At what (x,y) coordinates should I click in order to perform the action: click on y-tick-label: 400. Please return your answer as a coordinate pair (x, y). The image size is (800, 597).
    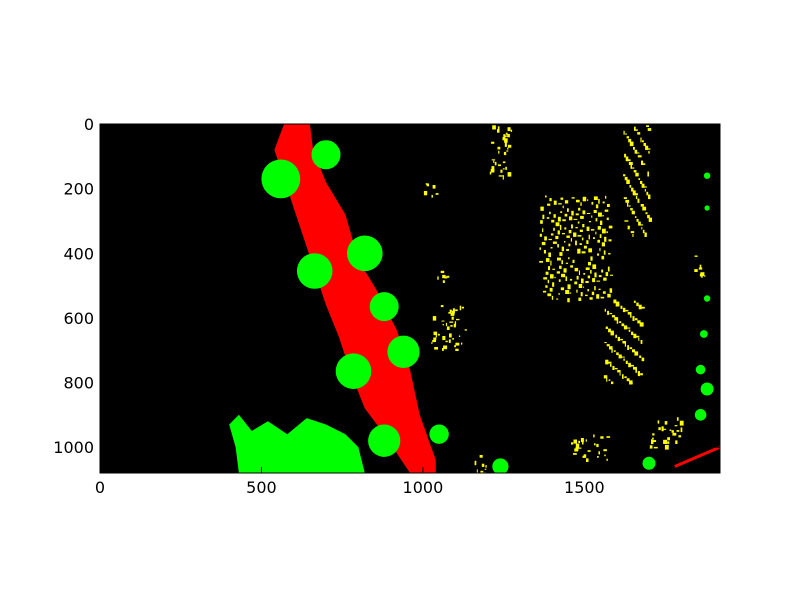
    Looking at the image, I should click on (78, 253).